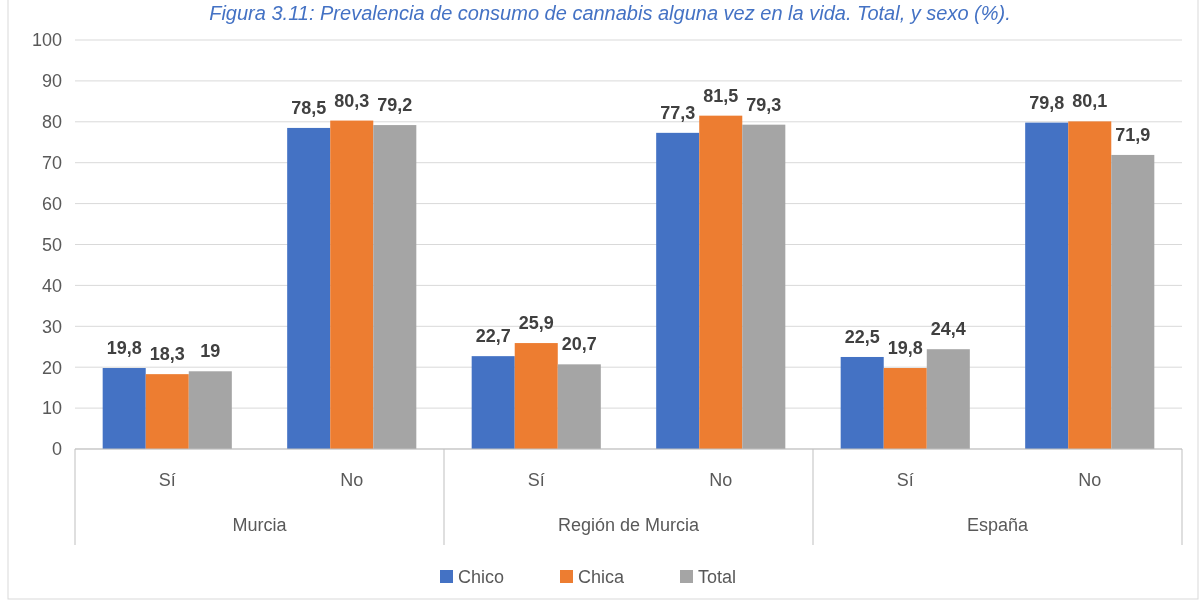 The width and height of the screenshot is (1200, 605). I want to click on chart-title: Figura 3.11: Prevalencia de consumo de cannabis alguna vez en la vida. Total, y sexo (%)., so click(610, 13).